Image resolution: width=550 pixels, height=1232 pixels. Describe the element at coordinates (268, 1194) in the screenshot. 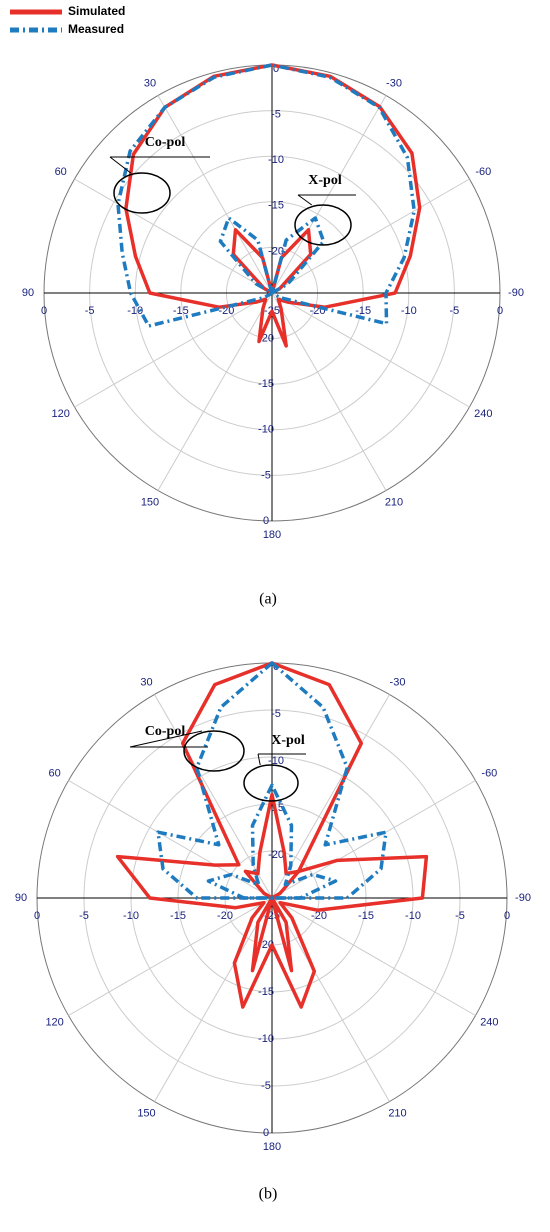

I see `panel-label: (b)` at that location.